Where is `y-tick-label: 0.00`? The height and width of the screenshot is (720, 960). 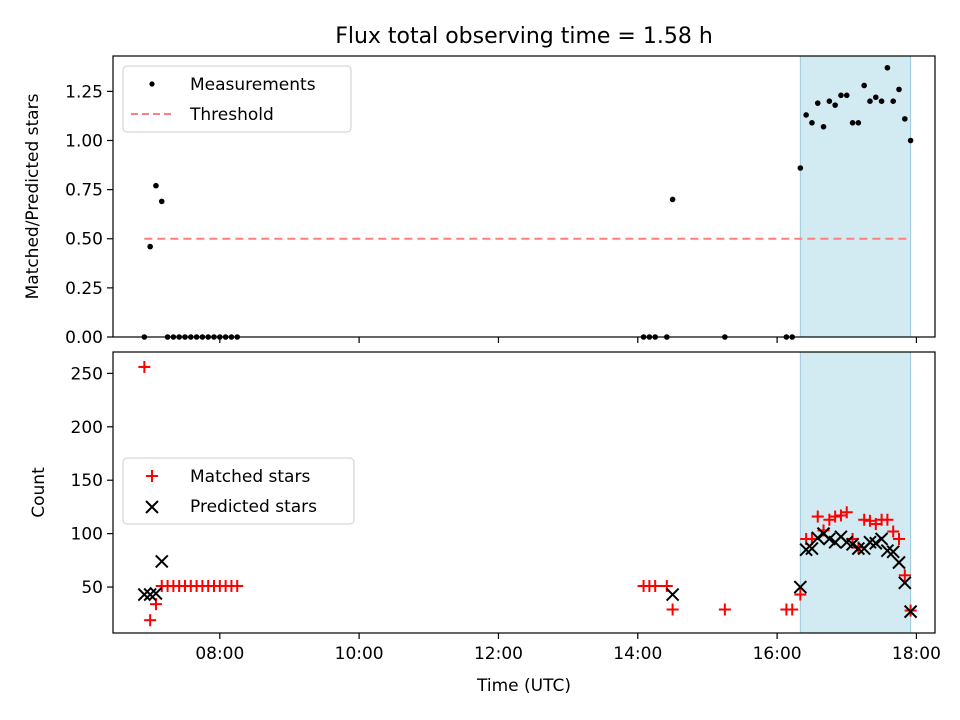
y-tick-label: 0.00 is located at coordinates (84, 338).